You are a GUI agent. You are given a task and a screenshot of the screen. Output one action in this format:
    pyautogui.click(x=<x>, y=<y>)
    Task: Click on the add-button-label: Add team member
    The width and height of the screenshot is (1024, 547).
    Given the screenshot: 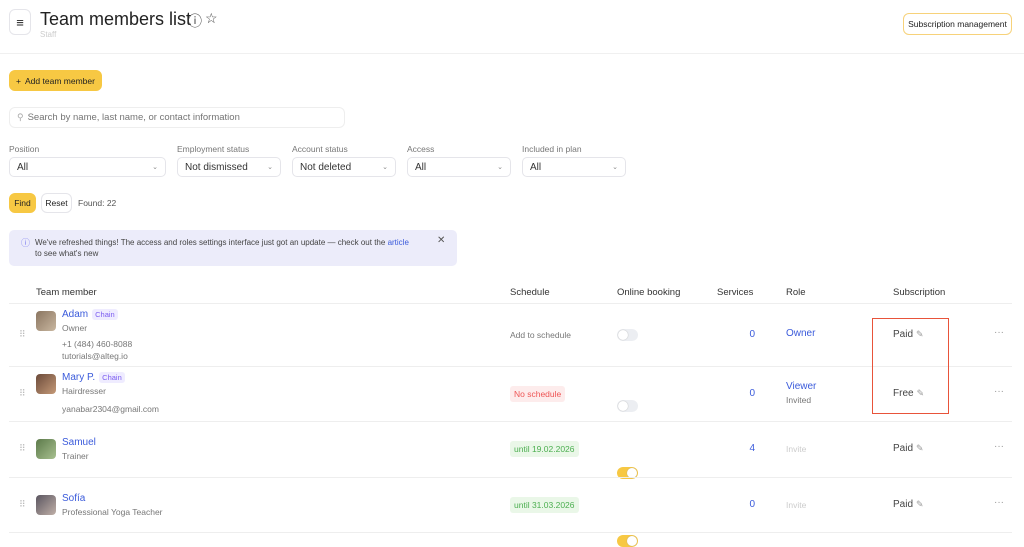 What is the action you would take?
    pyautogui.click(x=60, y=80)
    